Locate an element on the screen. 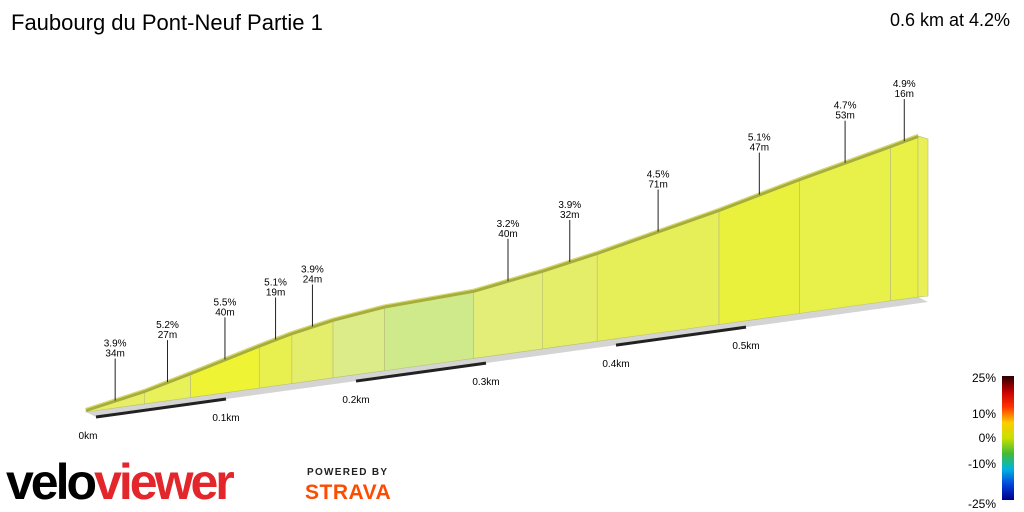 Image resolution: width=1024 pixels, height=512 pixels. segment-length-label: 32m is located at coordinates (569, 215).